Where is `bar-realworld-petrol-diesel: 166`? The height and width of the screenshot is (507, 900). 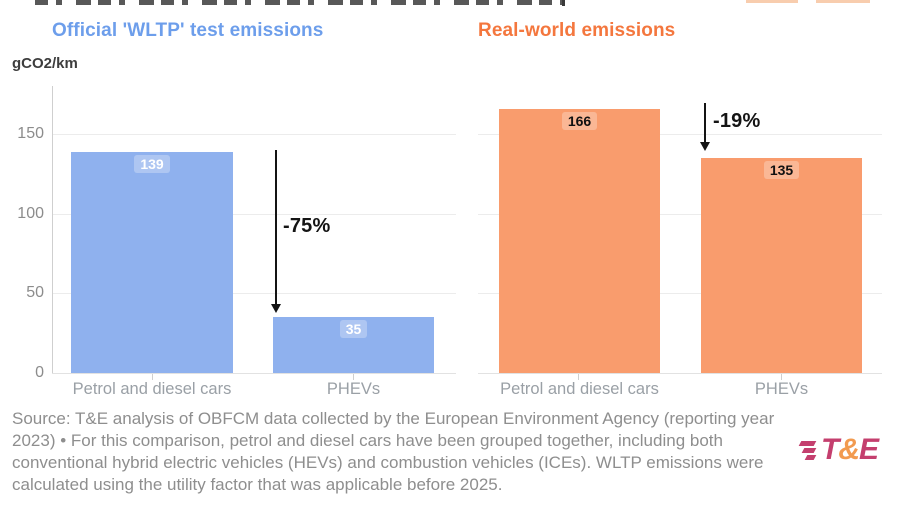
bar-realworld-petrol-diesel: 166 is located at coordinates (579, 240).